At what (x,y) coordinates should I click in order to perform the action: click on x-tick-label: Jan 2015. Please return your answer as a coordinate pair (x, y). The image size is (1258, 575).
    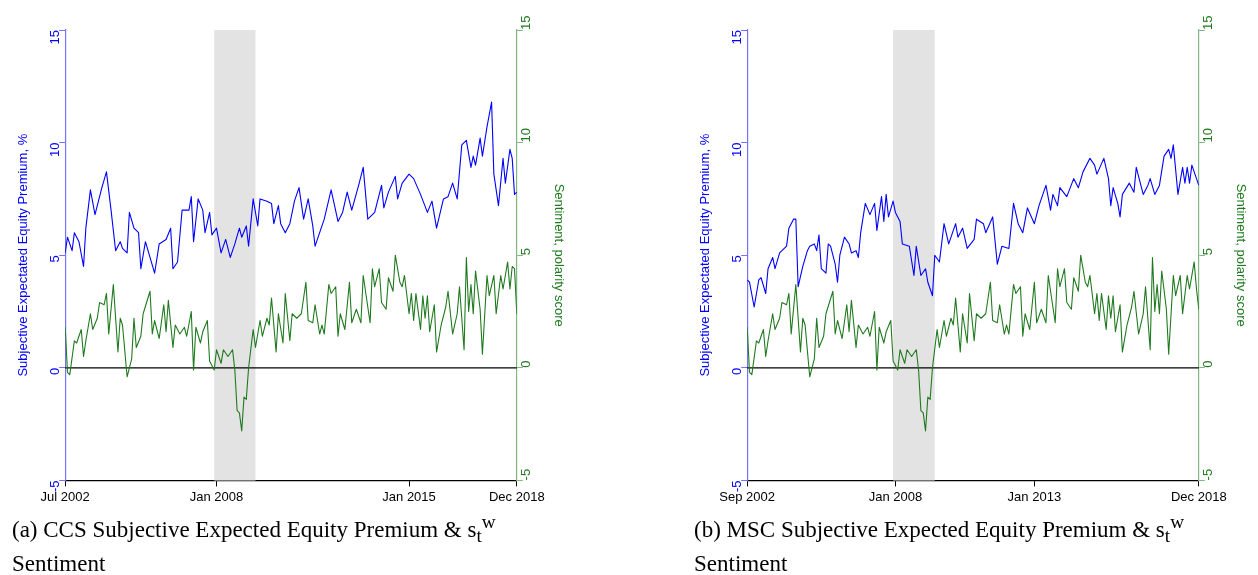
    Looking at the image, I should click on (409, 496).